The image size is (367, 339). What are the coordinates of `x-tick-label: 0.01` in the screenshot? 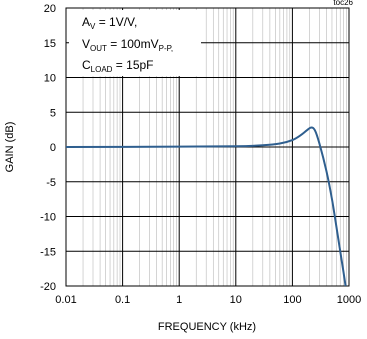 It's located at (65, 300).